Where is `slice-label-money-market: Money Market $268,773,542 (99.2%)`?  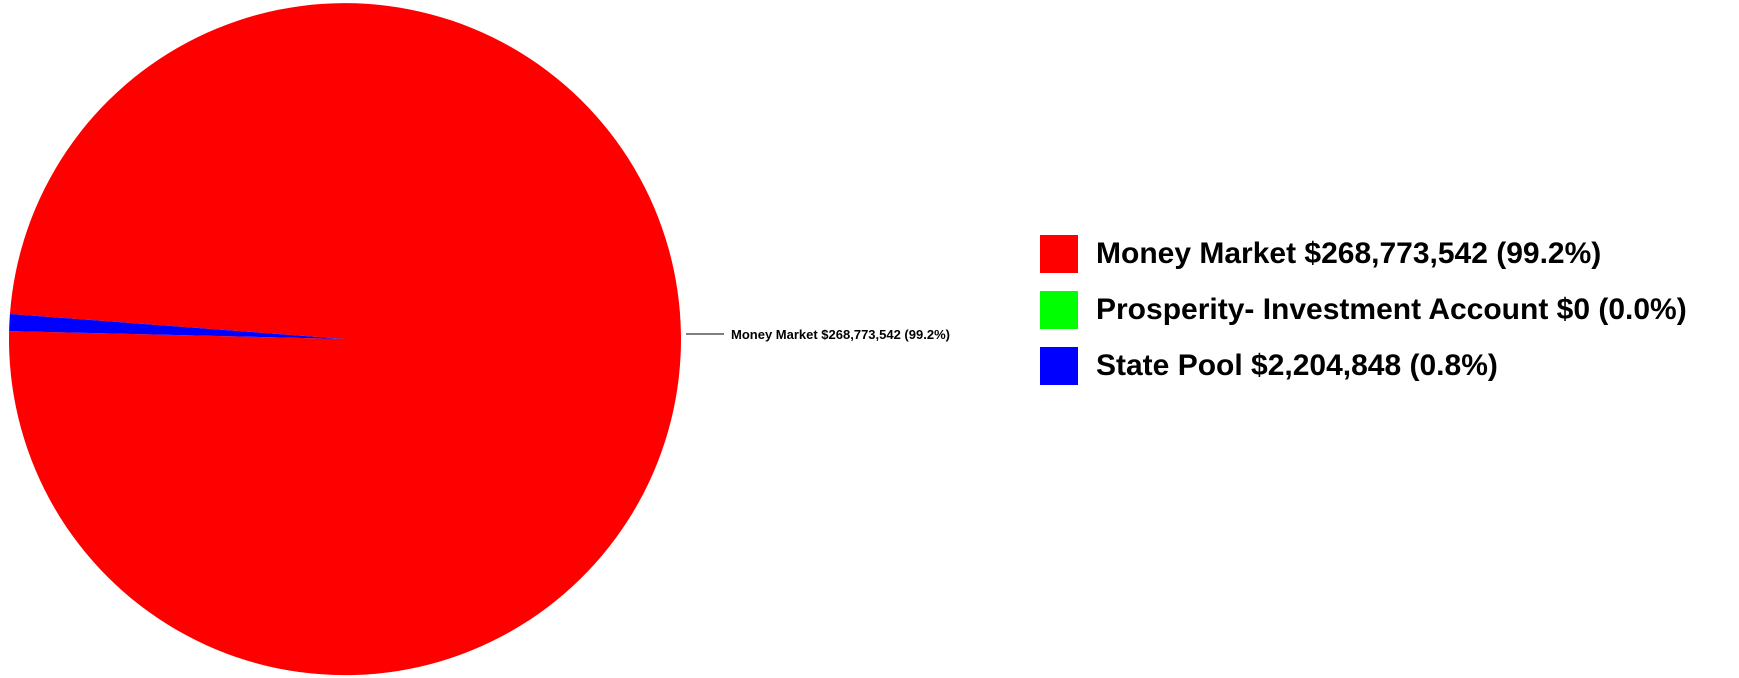
slice-label-money-market: Money Market $268,773,542 (99.2%) is located at coordinates (840, 334).